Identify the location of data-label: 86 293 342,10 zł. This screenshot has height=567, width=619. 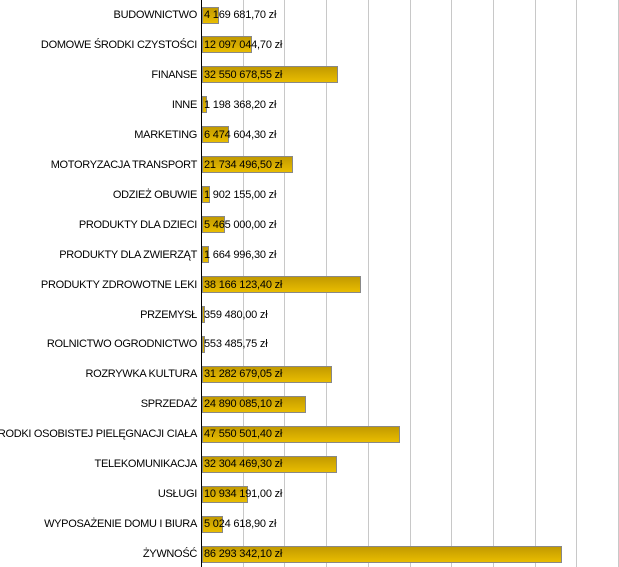
(243, 554).